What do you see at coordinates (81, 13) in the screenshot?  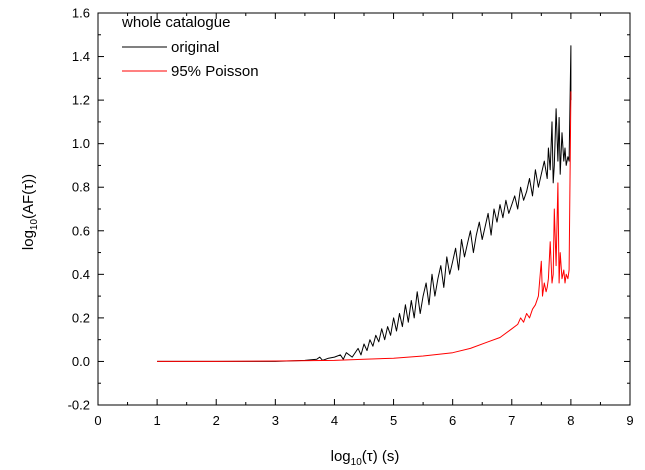 I see `y-tick-label: 1.6` at bounding box center [81, 13].